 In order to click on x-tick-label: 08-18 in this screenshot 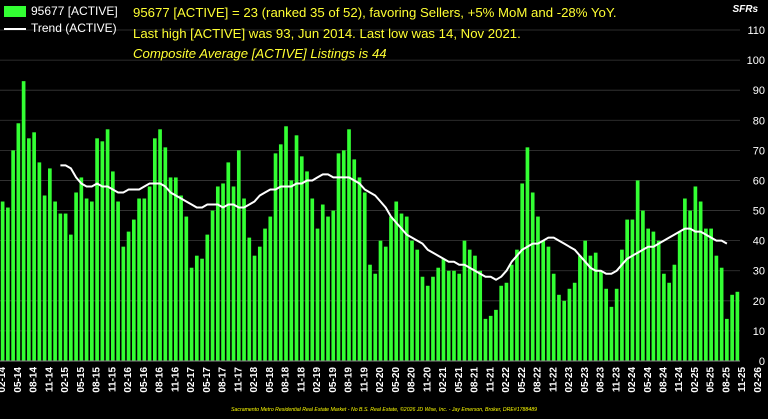, I will do `click(286, 380)`.